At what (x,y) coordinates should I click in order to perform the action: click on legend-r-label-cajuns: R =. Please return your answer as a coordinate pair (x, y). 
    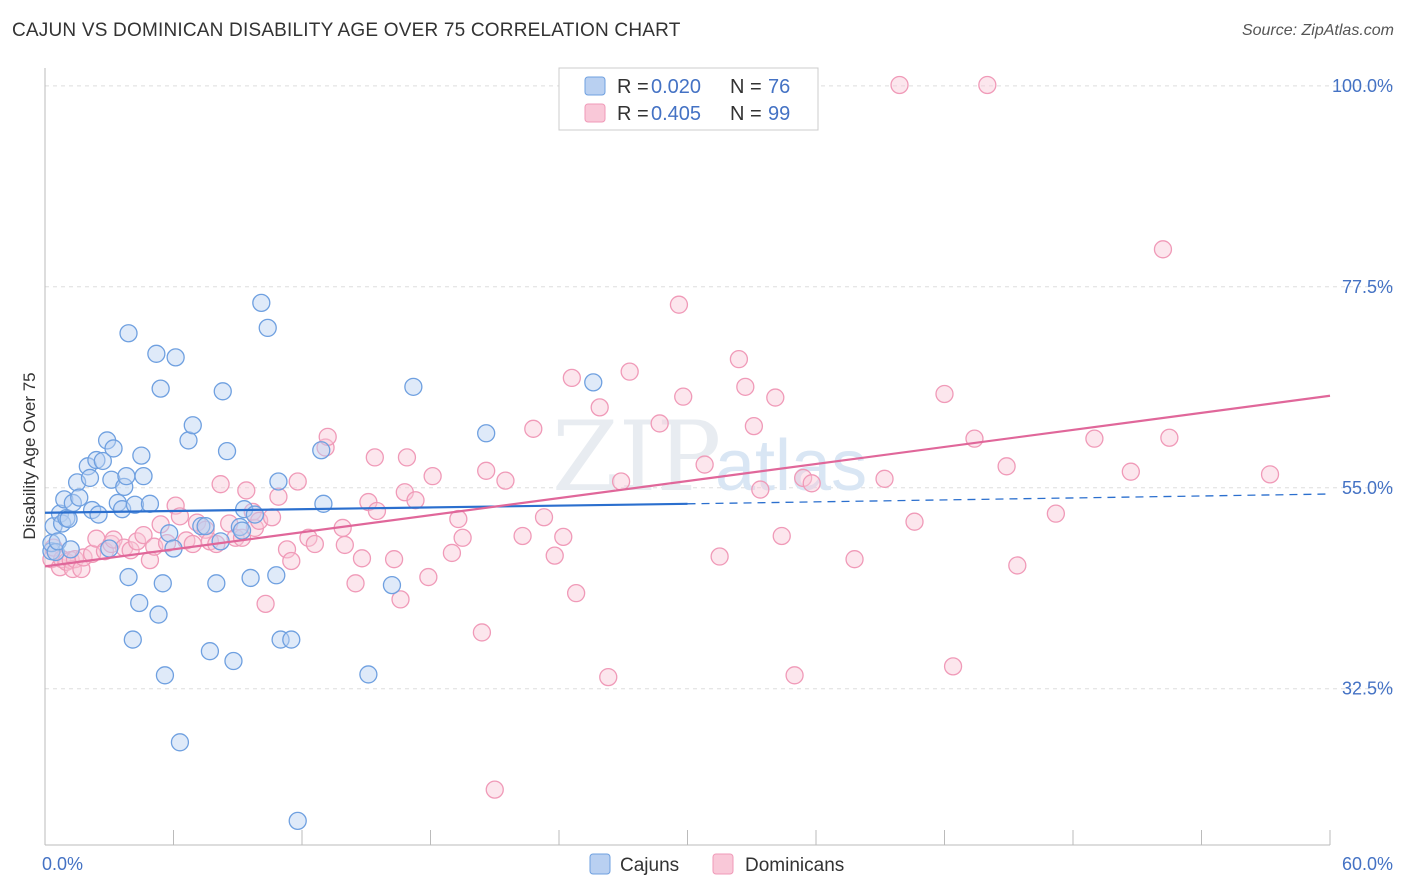
    Looking at the image, I should click on (633, 87).